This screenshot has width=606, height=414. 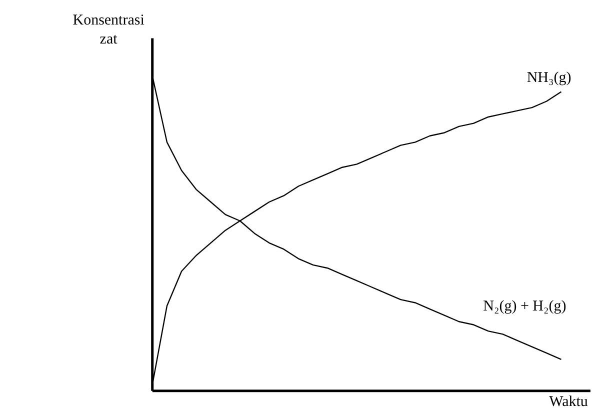 I want to click on y-axis-title: Konsentrasi zat, so click(x=108, y=30).